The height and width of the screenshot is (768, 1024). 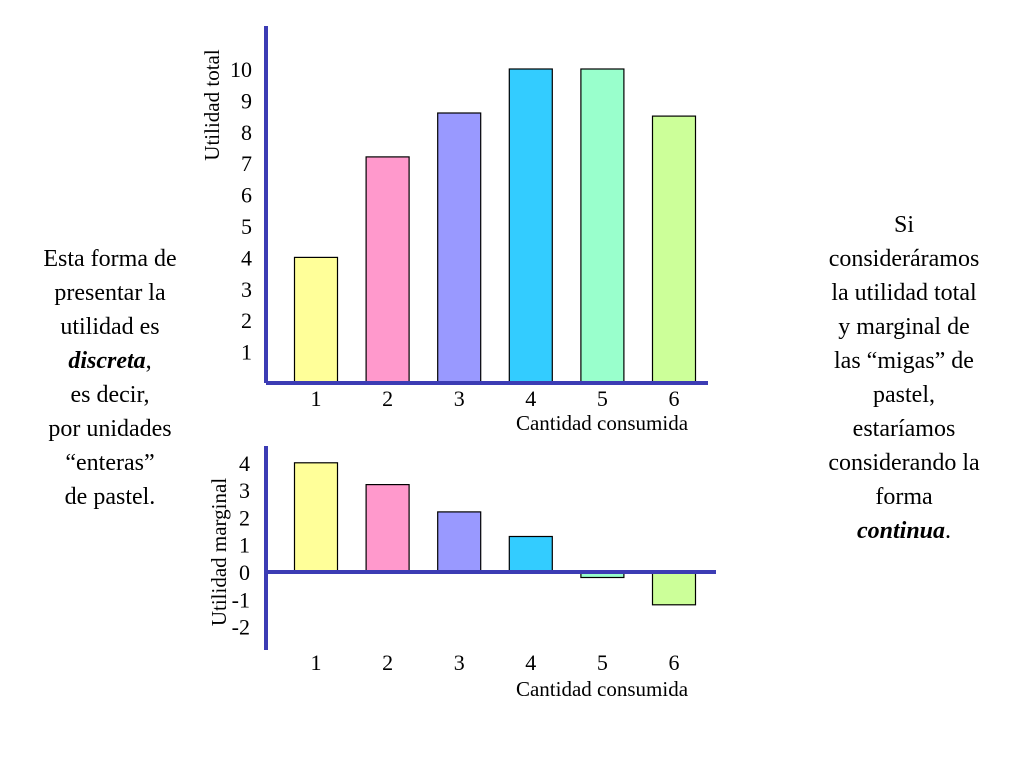 What do you see at coordinates (110, 463) in the screenshot?
I see `left-text-line: “enteras”` at bounding box center [110, 463].